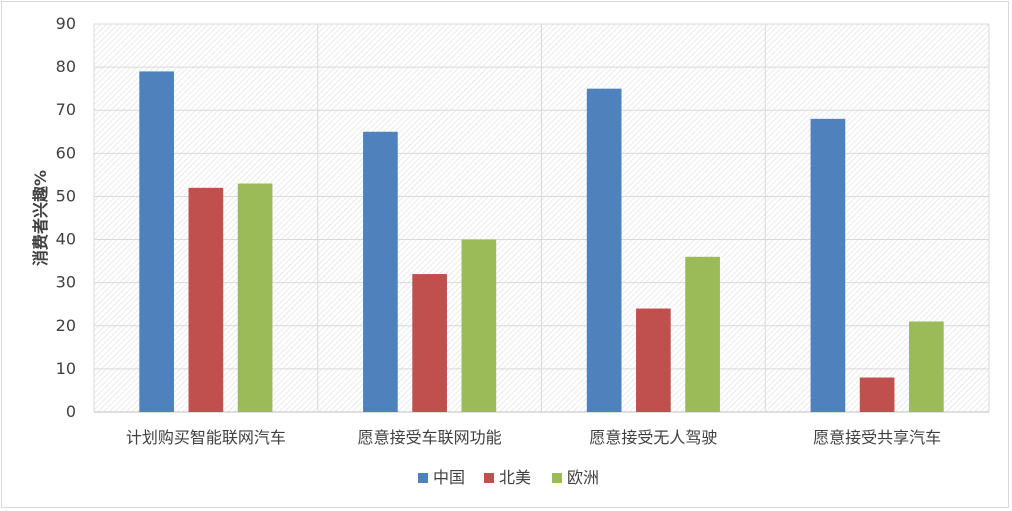 The height and width of the screenshot is (511, 1012). Describe the element at coordinates (66, 152) in the screenshot. I see `y-tick-label: 60` at that location.